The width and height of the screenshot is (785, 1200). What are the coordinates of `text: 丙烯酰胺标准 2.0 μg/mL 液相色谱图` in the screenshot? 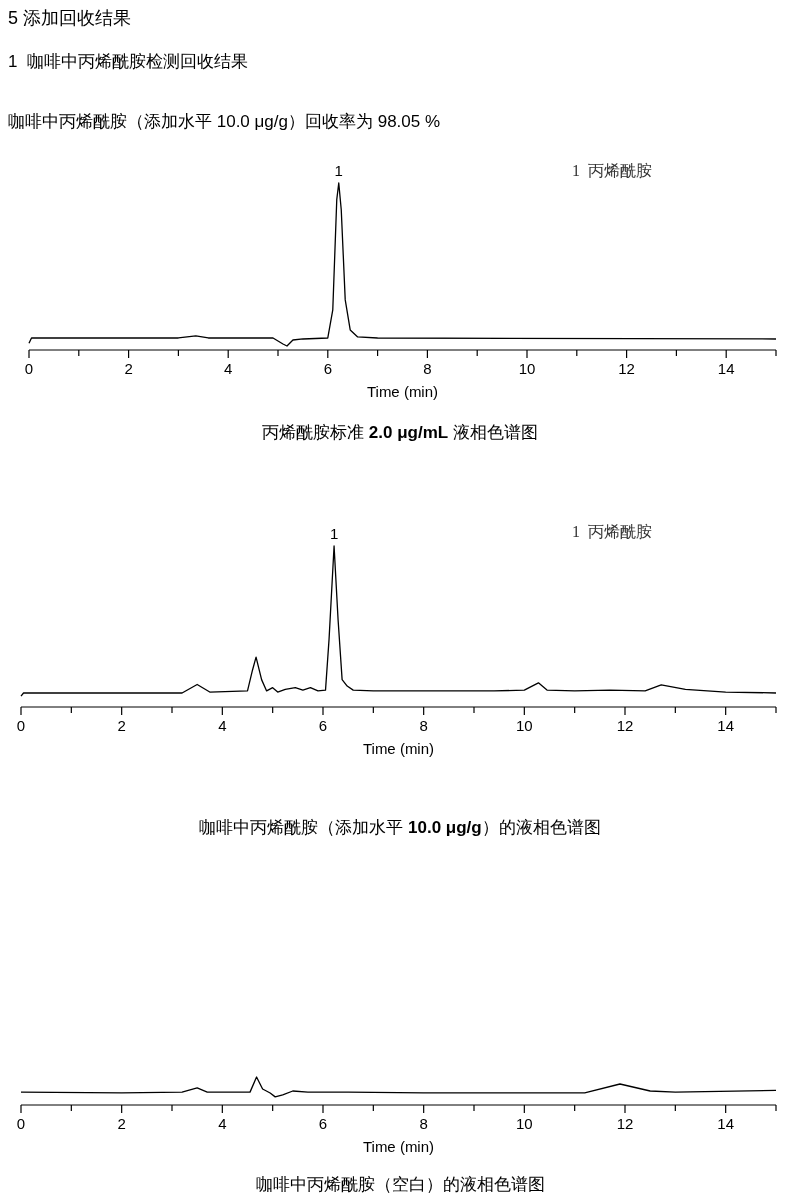 It's located at (400, 432).